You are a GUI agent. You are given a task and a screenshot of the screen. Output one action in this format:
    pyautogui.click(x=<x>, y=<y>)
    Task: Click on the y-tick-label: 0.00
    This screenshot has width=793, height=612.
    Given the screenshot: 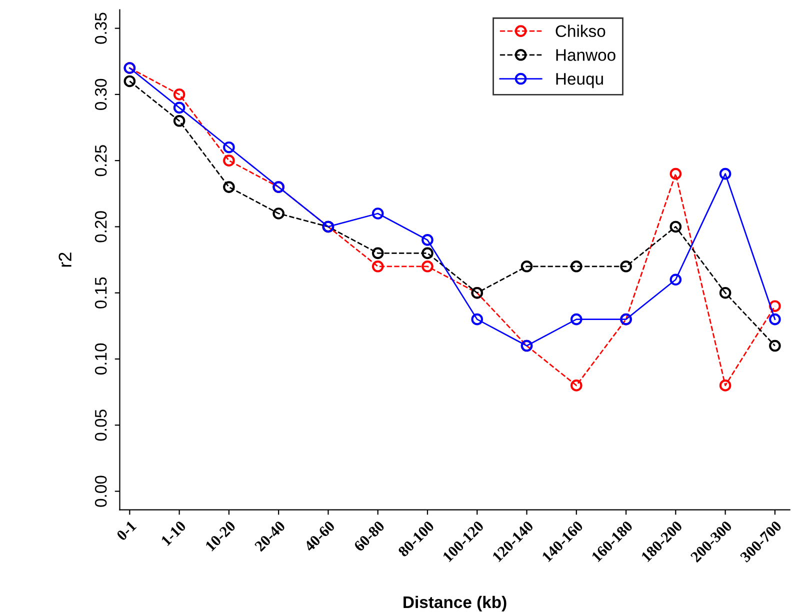 What is the action you would take?
    pyautogui.click(x=100, y=491)
    